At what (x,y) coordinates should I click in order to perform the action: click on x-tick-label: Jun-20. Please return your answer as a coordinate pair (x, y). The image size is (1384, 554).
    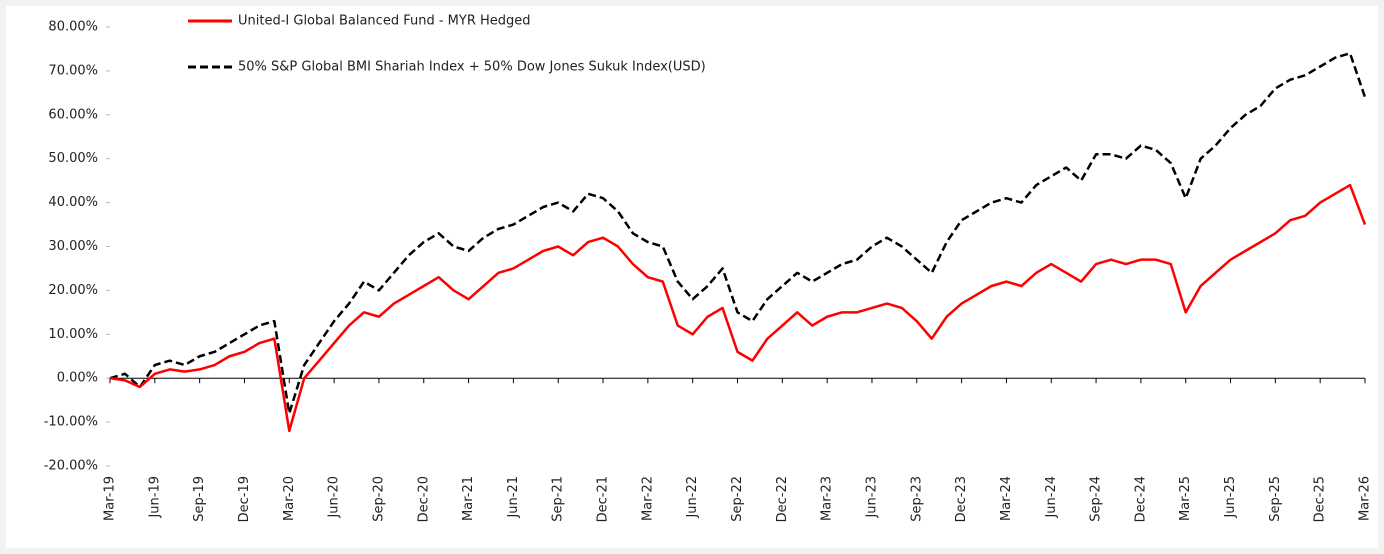
    Looking at the image, I should click on (334, 497).